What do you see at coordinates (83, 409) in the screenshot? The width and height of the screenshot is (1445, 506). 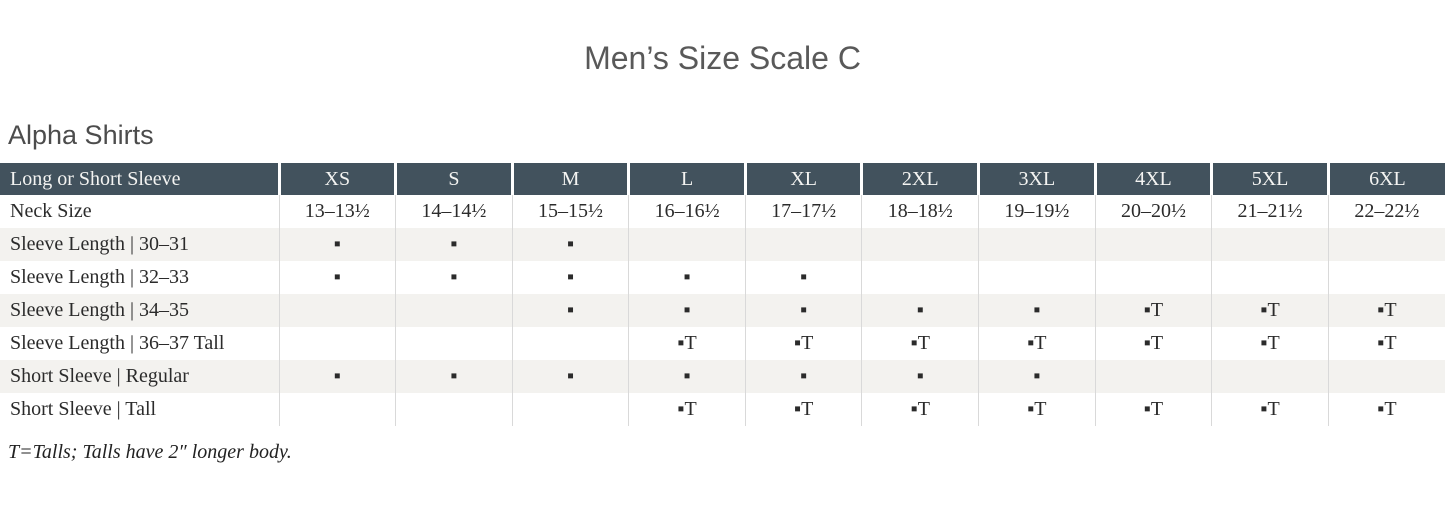 I see `row-label: Short Sleeve | Tall` at bounding box center [83, 409].